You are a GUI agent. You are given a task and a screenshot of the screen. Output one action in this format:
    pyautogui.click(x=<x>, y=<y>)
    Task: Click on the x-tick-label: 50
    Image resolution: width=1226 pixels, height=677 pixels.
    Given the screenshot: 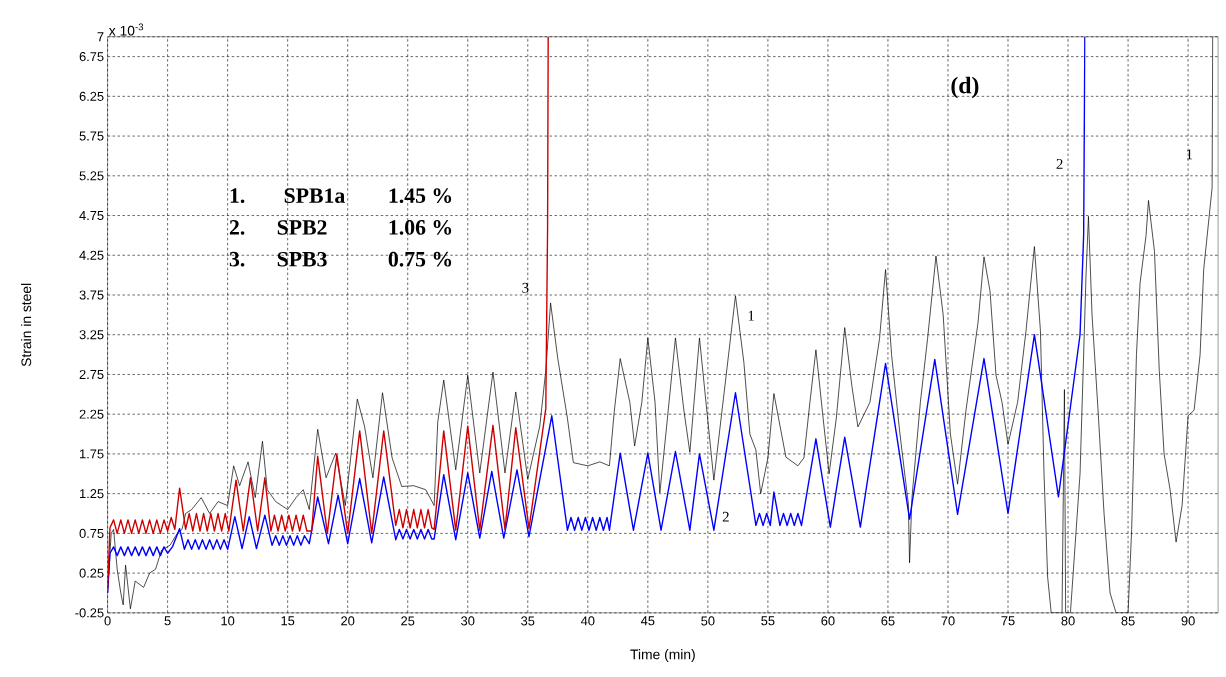 What is the action you would take?
    pyautogui.click(x=708, y=621)
    